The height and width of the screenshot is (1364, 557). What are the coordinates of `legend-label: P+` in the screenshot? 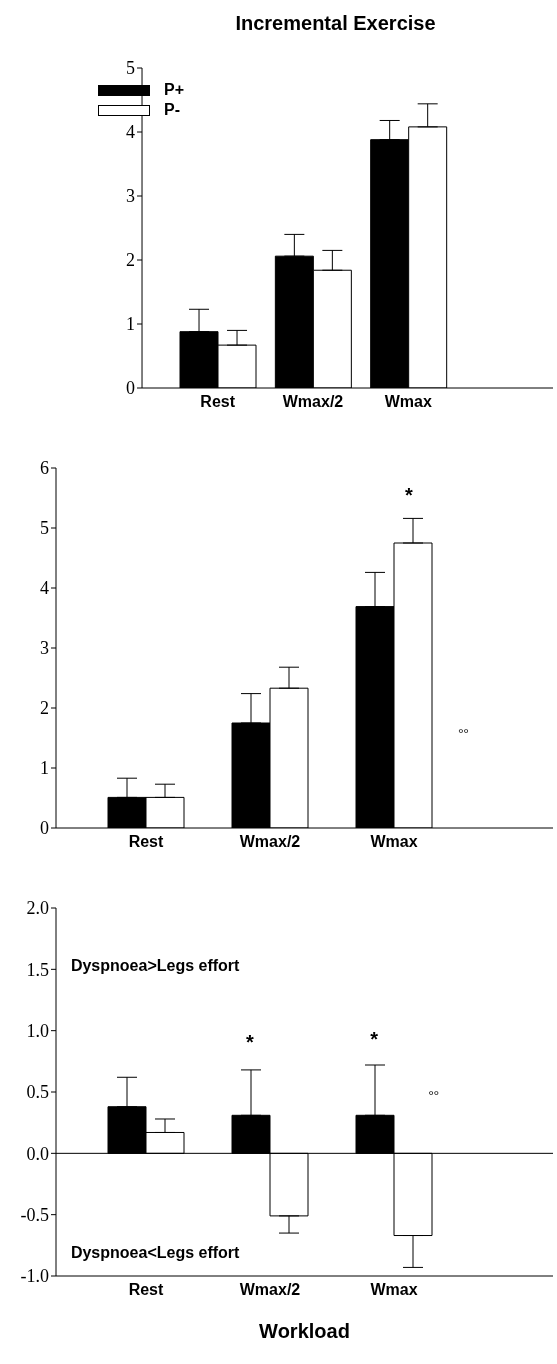 It's located at (174, 90).